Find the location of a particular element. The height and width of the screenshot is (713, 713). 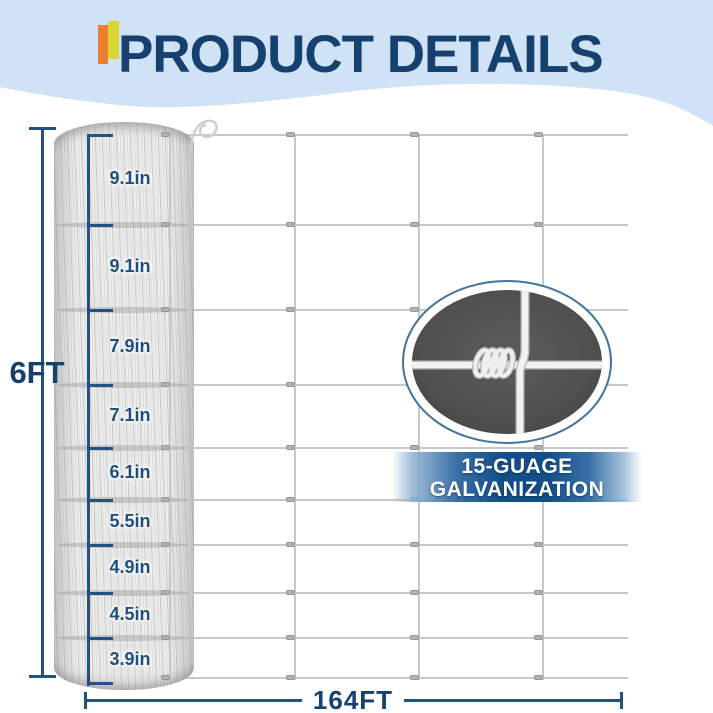

badge-text-line1: 15-GUAGE is located at coordinates (517, 466).